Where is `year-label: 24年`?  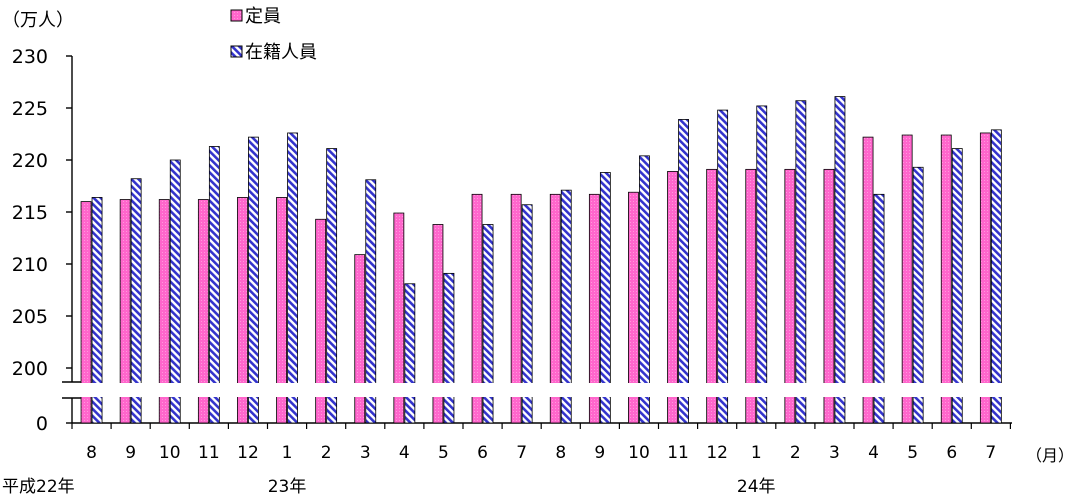
year-label: 24年 is located at coordinates (756, 487).